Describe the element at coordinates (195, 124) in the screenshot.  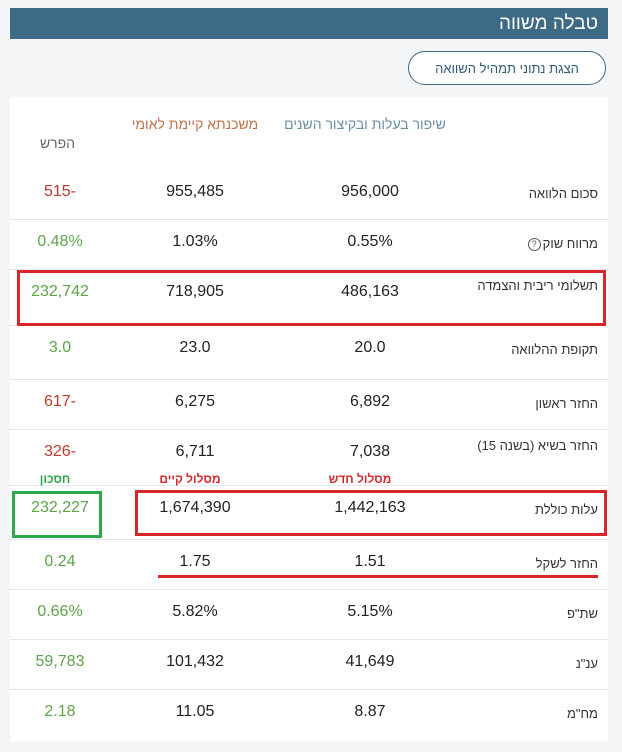
I see `column-header-existing: משכנתא קיימת לאומי` at that location.